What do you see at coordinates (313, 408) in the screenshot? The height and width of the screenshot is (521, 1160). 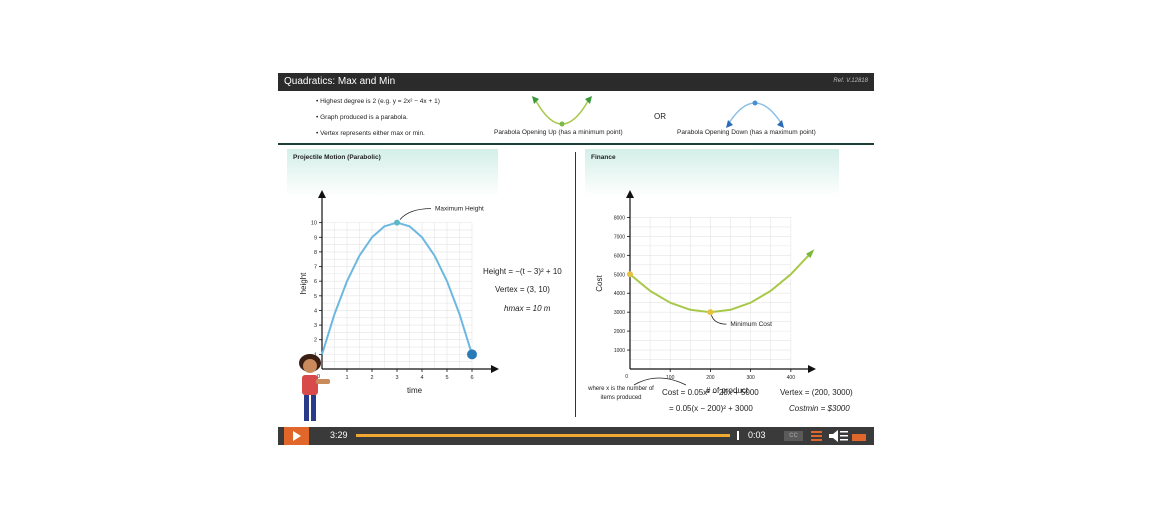 I see `character-leg-right` at bounding box center [313, 408].